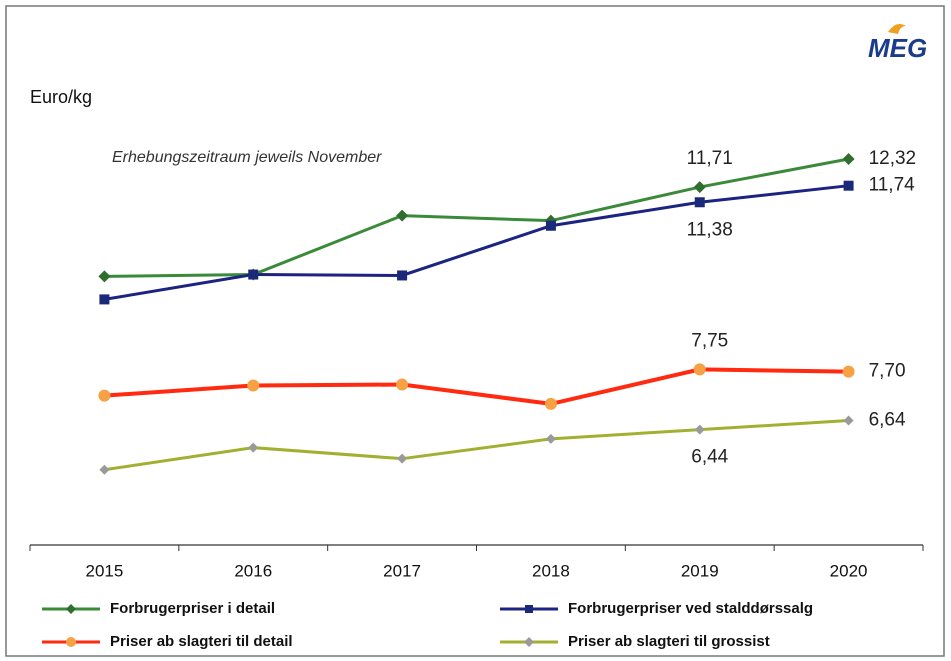 The width and height of the screenshot is (951, 661). Describe the element at coordinates (887, 371) in the screenshot. I see `data-label: 7,70` at that location.